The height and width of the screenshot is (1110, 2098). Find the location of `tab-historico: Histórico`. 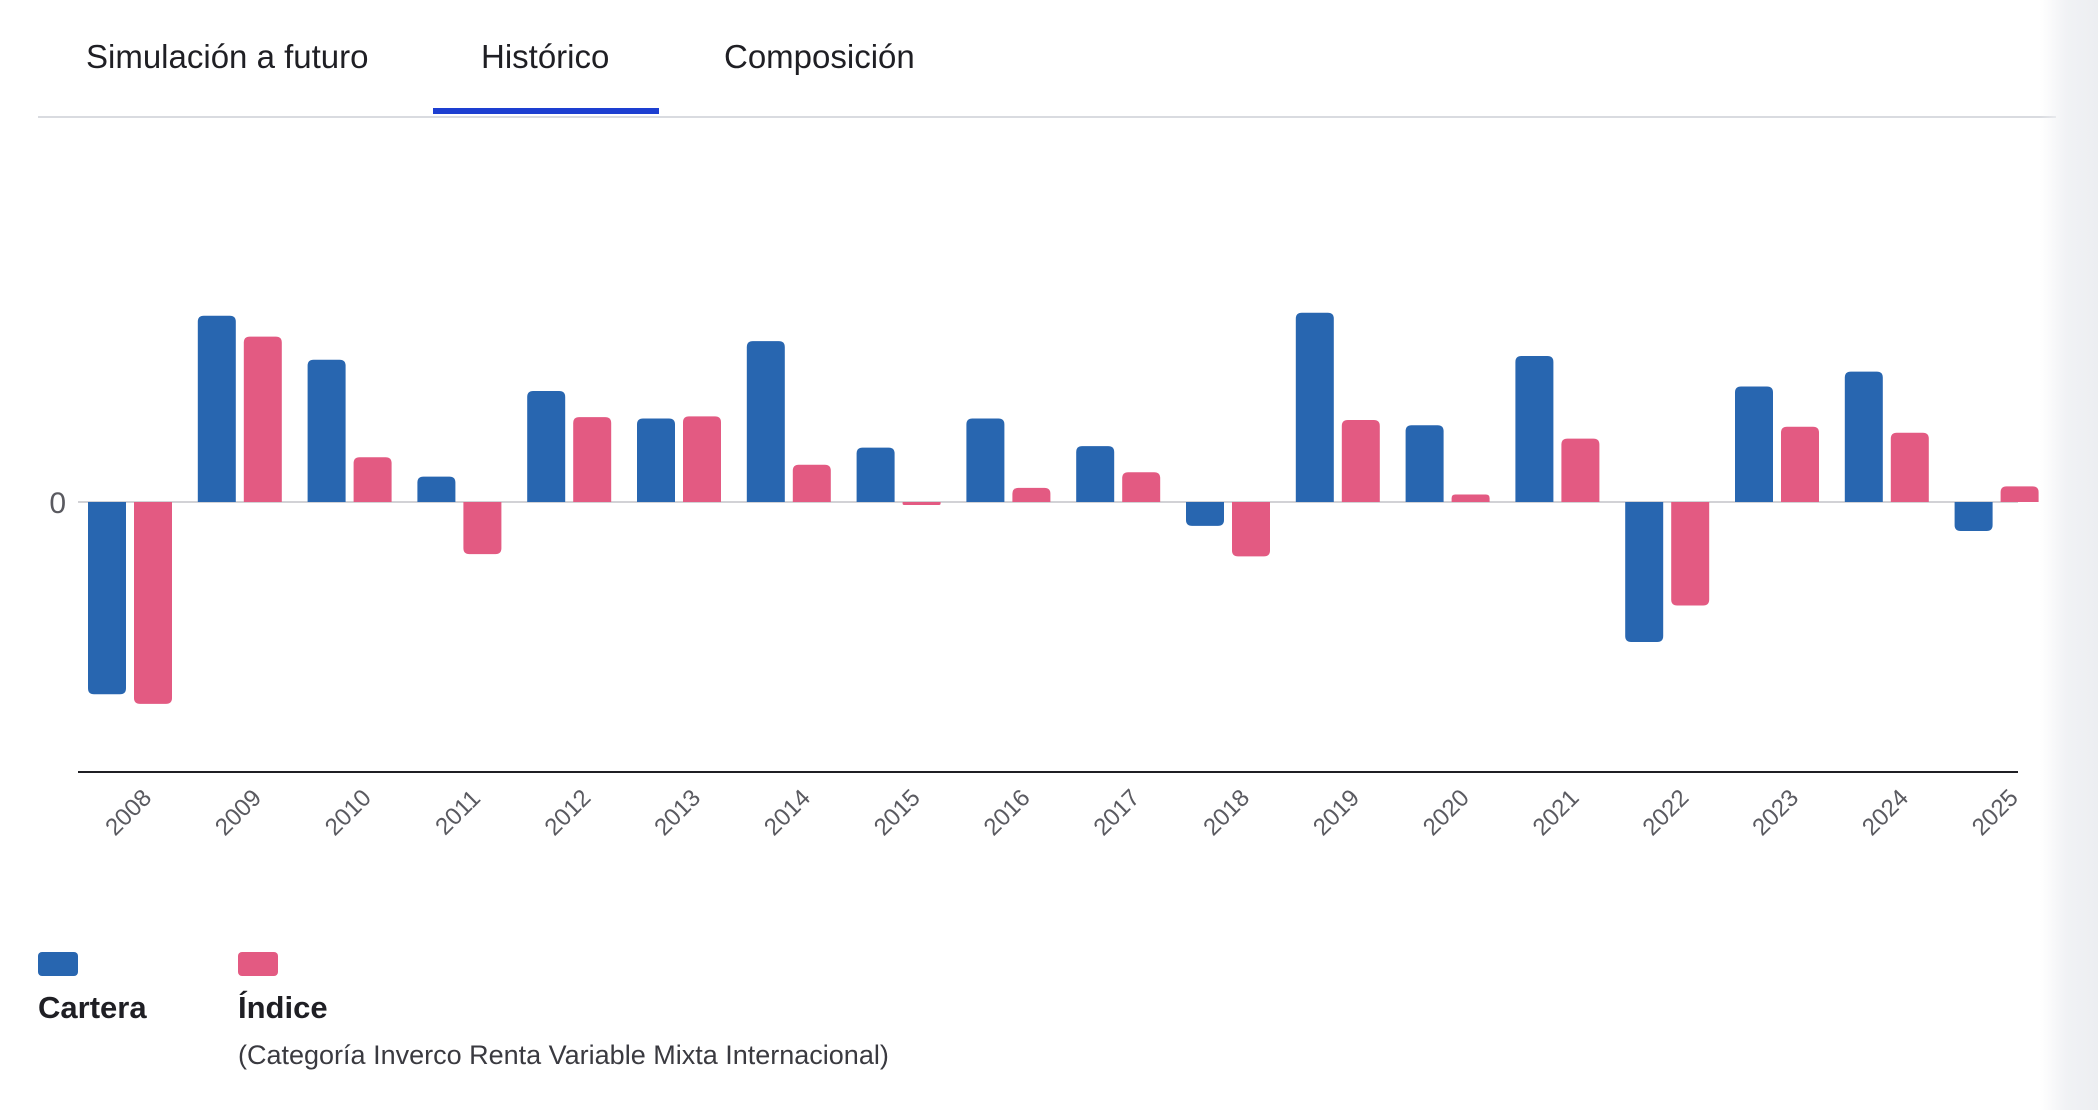

tab-historico: Histórico is located at coordinates (545, 56).